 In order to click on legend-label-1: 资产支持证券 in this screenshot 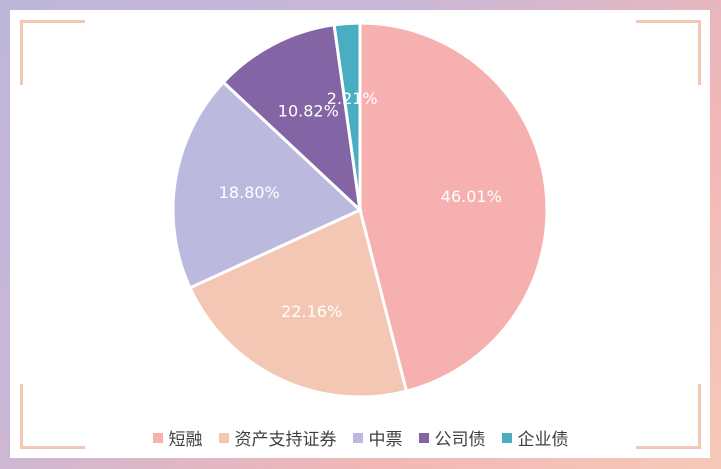, I will do `click(285, 440)`.